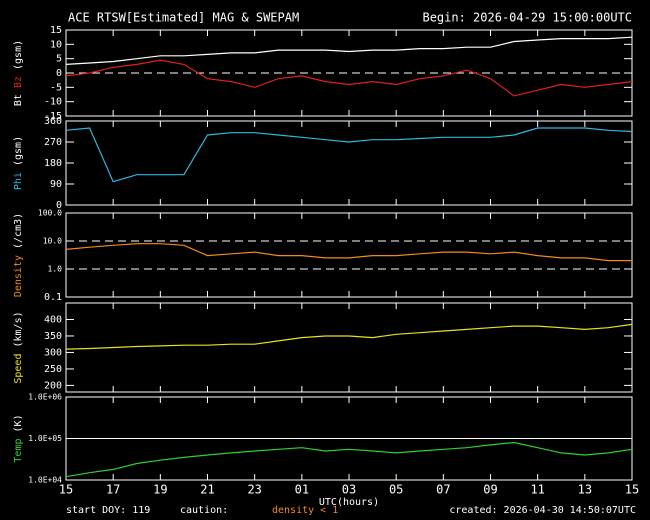 The width and height of the screenshot is (650, 520). Describe the element at coordinates (18, 181) in the screenshot. I see `legend-entry: Phi` at that location.